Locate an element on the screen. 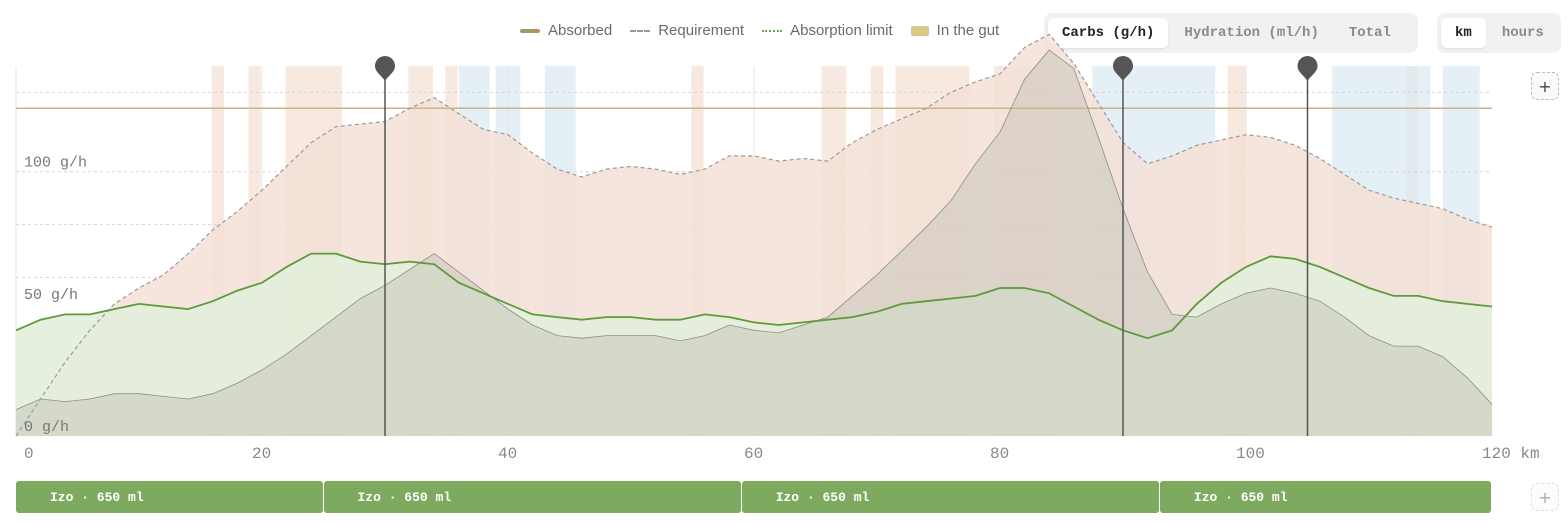  legend-in-the-gut: In the gut is located at coordinates (955, 30).